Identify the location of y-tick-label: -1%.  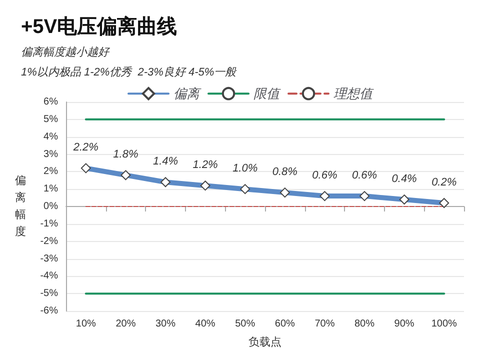
(49, 224).